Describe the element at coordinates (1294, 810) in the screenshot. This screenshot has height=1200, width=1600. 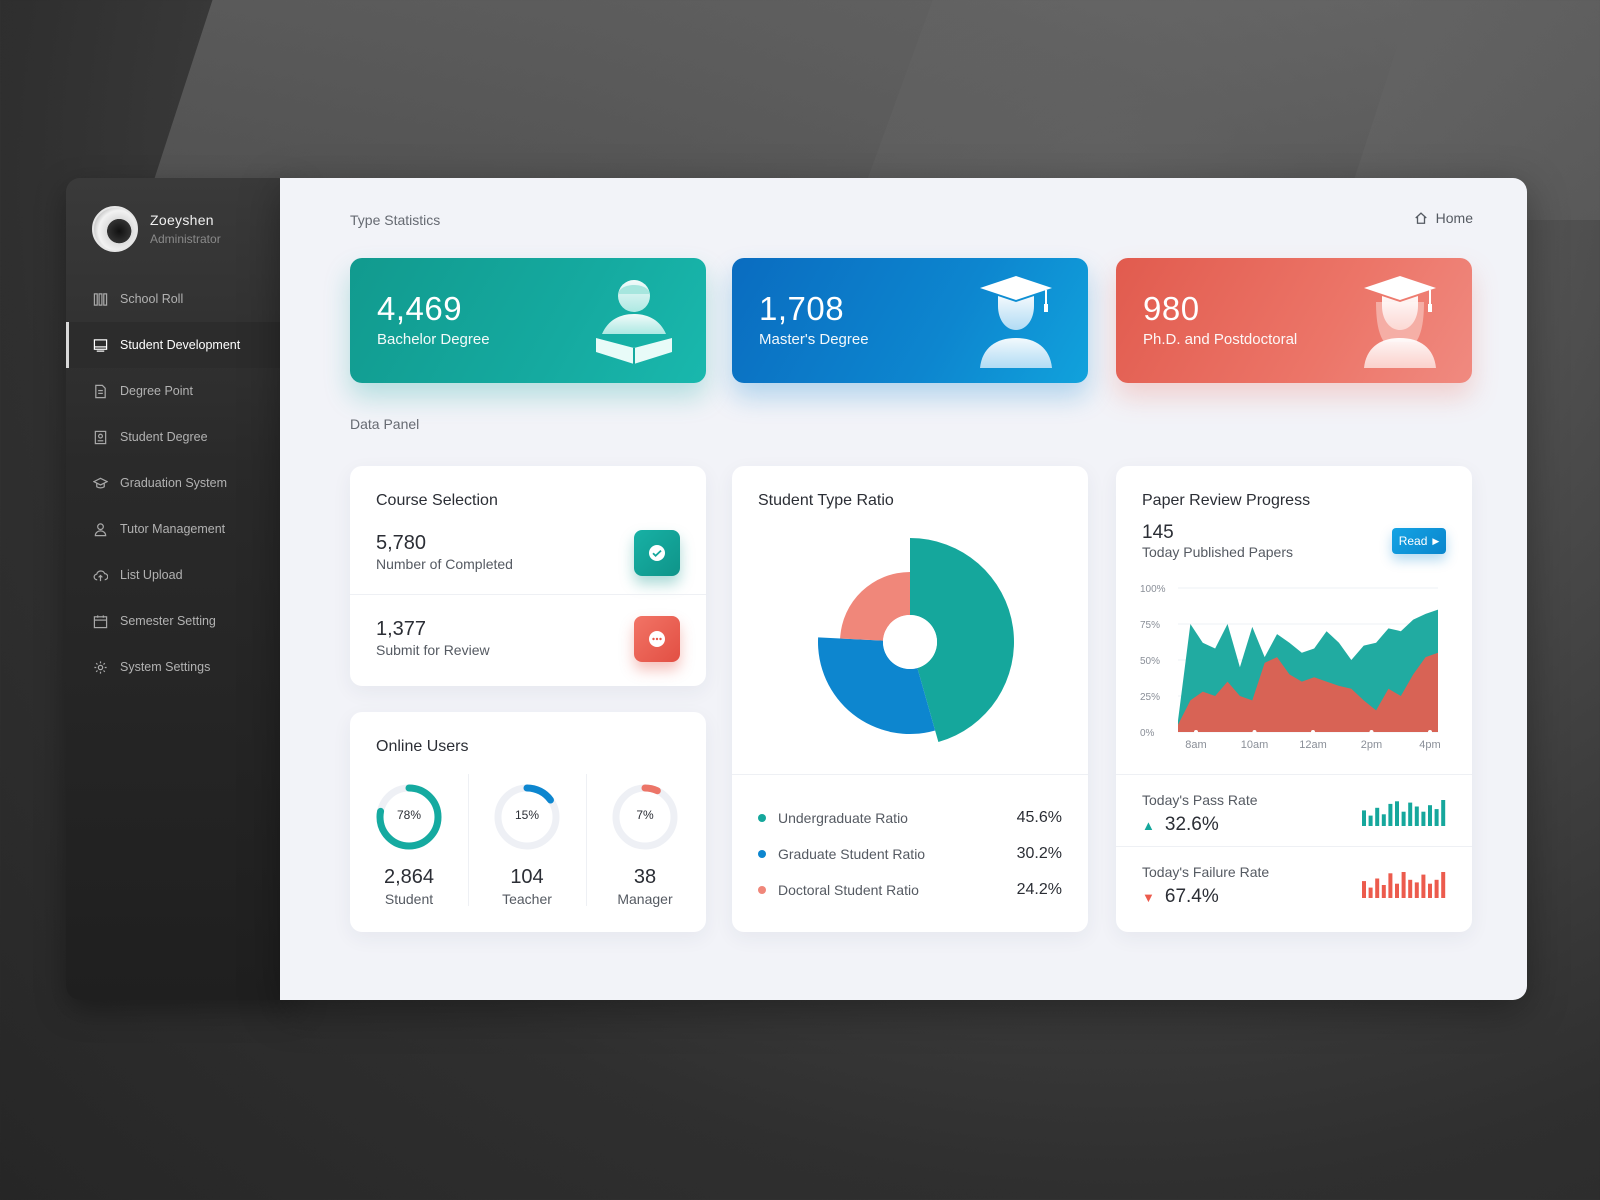
I see `pass-rate-block: Today's Pass Rate ▲ 32.6%` at that location.